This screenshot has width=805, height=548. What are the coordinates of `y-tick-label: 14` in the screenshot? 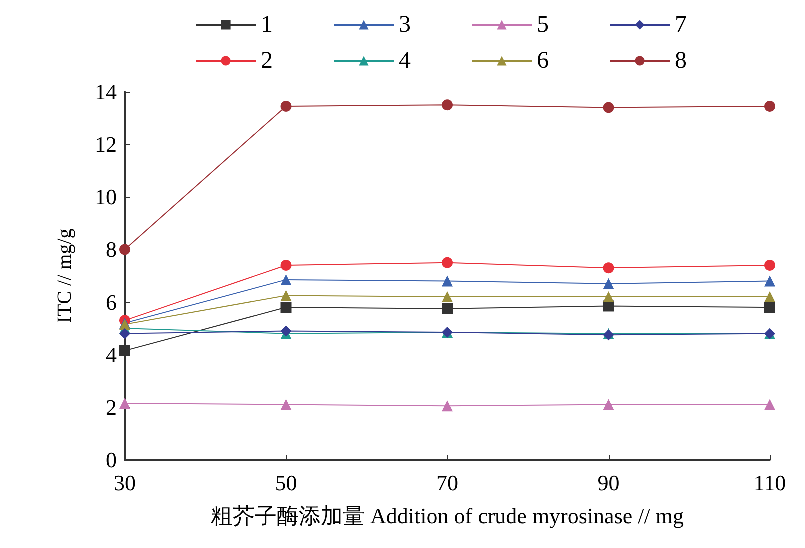 It's located at (106, 92).